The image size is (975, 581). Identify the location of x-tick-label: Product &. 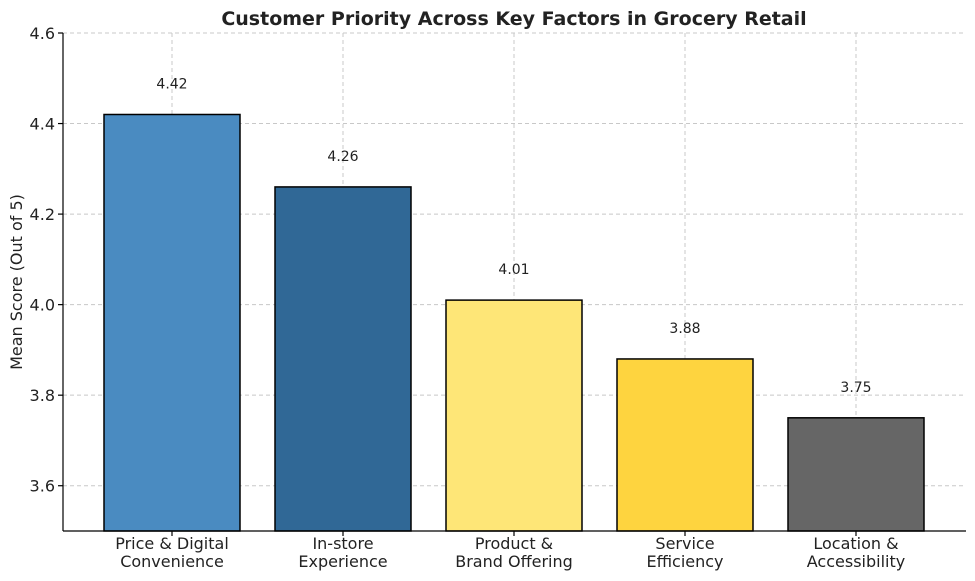
(514, 543).